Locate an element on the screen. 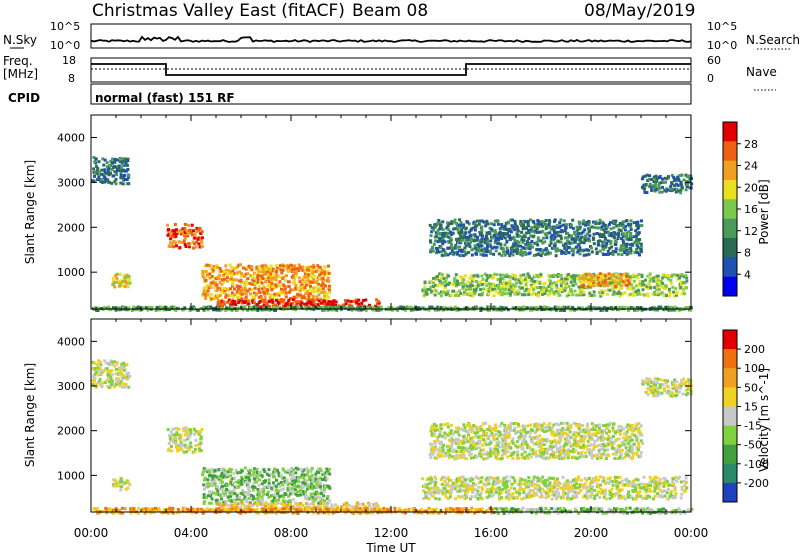  nsky-tick-top: 10^5 is located at coordinates (65, 26).